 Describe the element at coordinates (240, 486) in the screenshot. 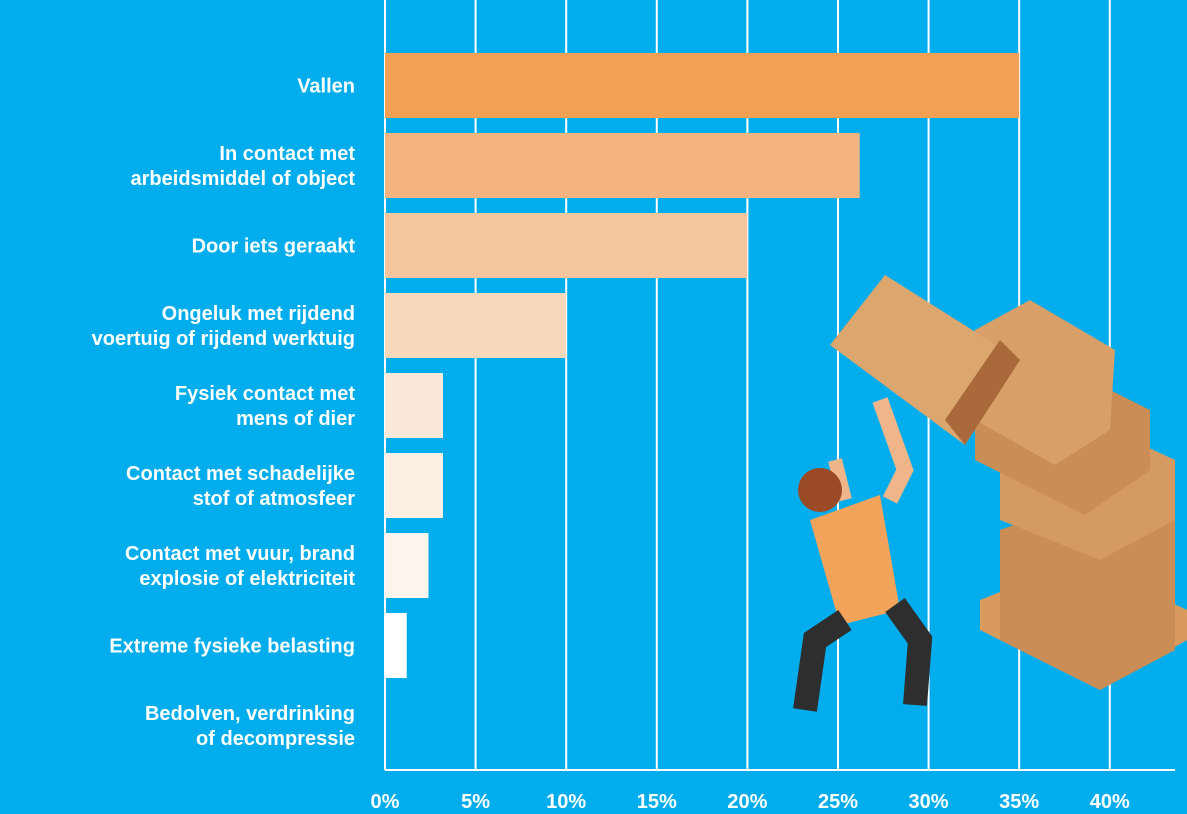

I see `category-label: Contact met schadelijke stof of atmosfeer` at that location.